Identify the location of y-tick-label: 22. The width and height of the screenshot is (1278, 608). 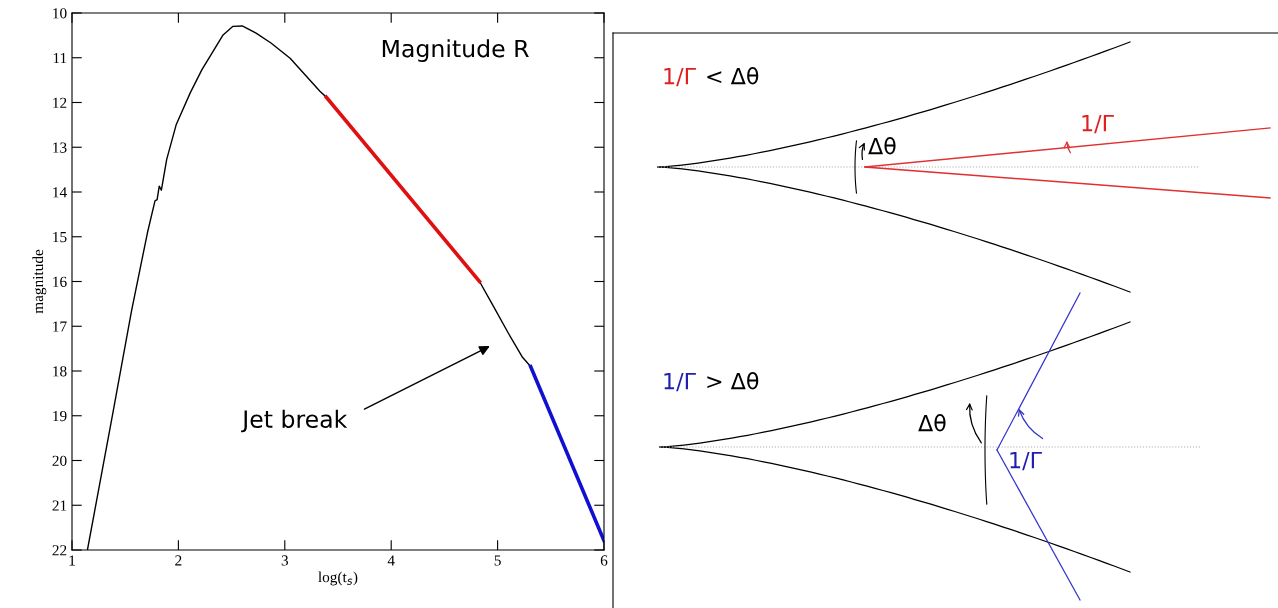
(59, 550).